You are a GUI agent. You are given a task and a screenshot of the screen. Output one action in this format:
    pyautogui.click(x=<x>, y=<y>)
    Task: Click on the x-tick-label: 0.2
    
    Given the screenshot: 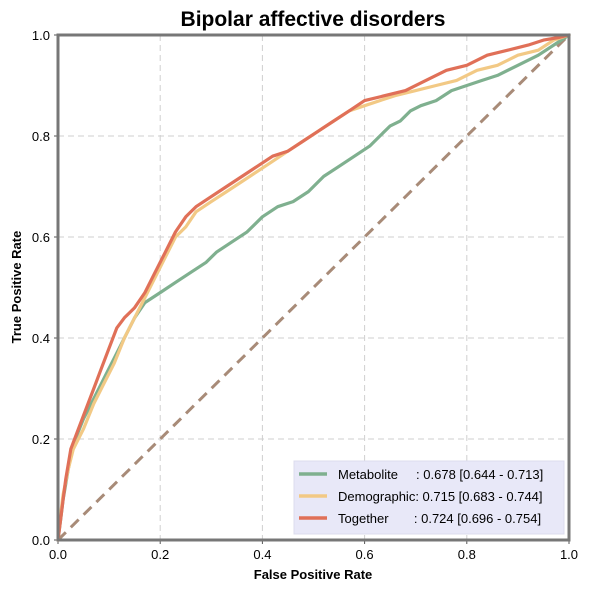 What is the action you would take?
    pyautogui.click(x=160, y=554)
    